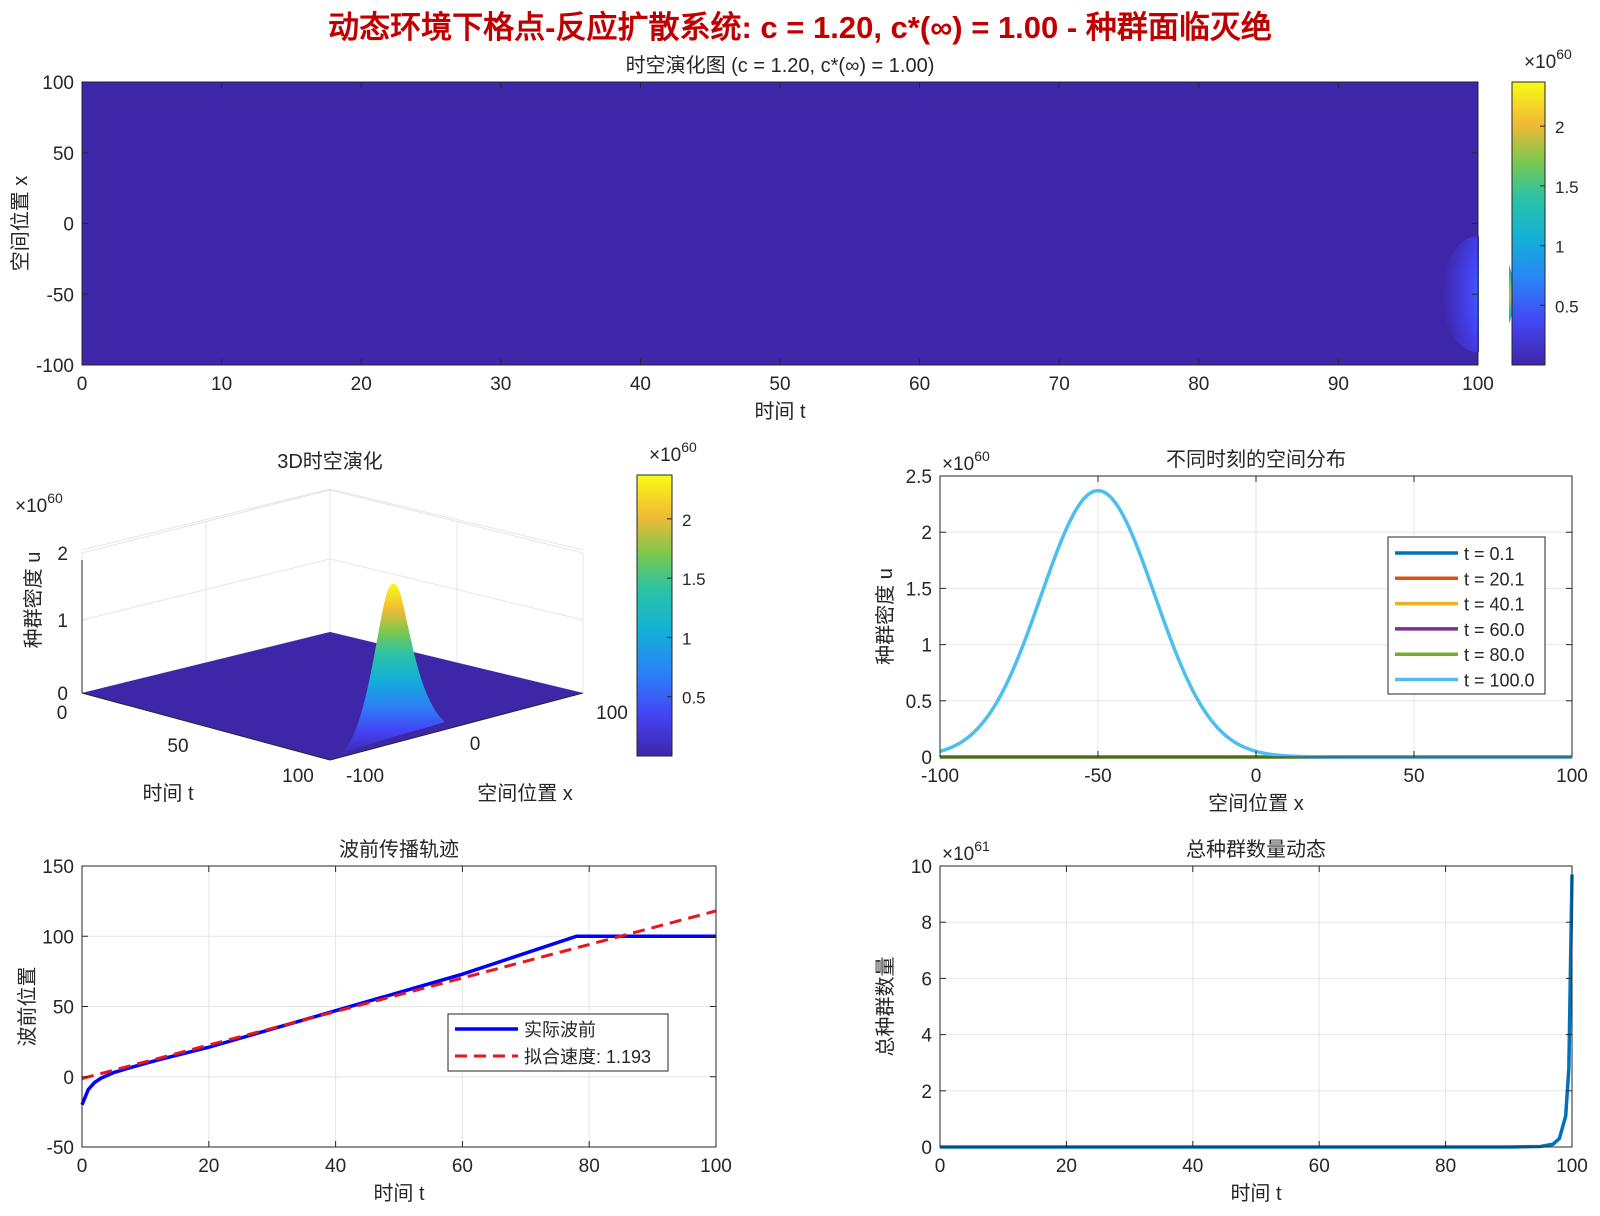 This screenshot has height=1216, width=1600. Describe the element at coordinates (686, 638) in the screenshot. I see `surface-colorbar-label: 1` at that location.